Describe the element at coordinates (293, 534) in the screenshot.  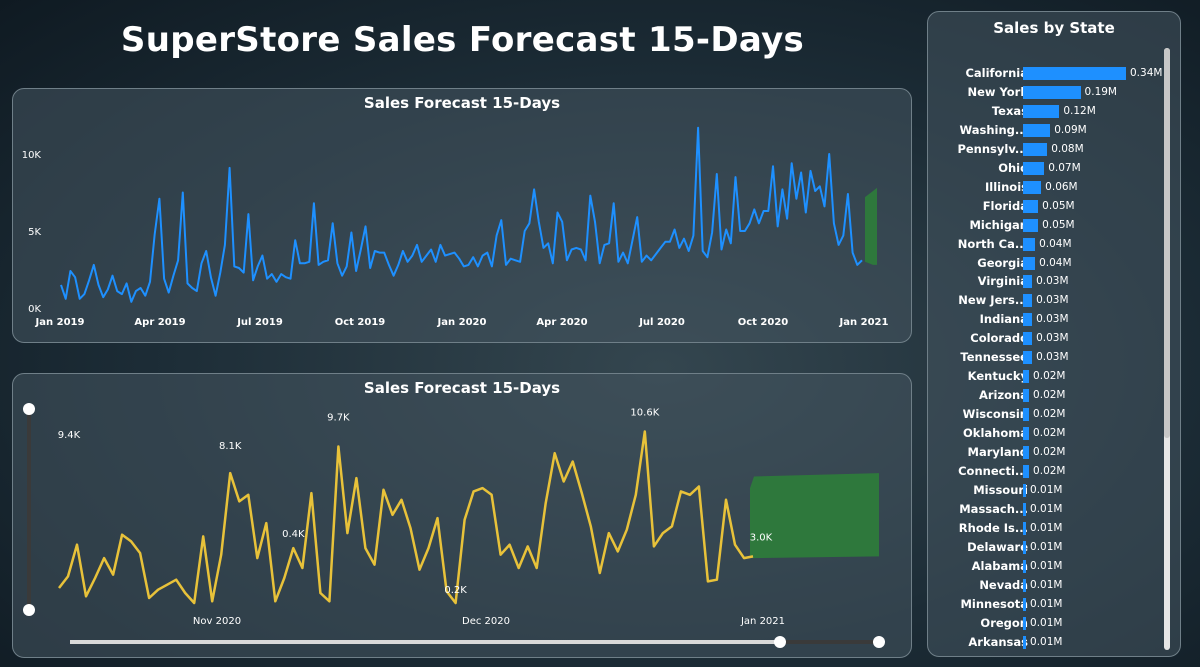
I see `data-label: 0.4K` at that location.